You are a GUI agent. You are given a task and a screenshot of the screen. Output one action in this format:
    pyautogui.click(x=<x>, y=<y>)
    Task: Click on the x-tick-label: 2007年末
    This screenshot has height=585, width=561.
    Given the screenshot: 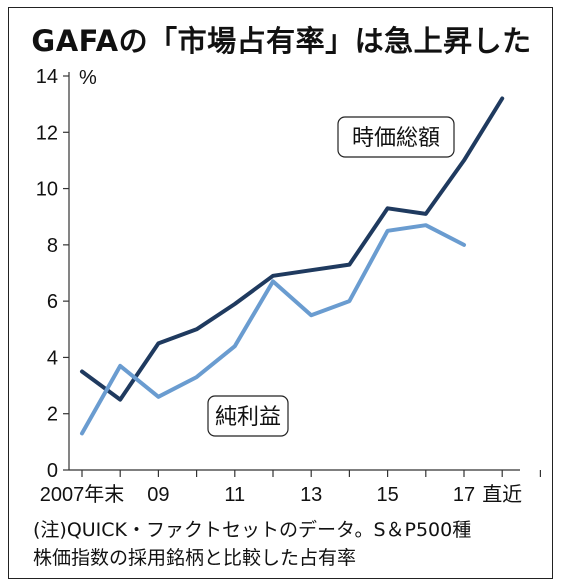 What is the action you would take?
    pyautogui.click(x=82, y=494)
    